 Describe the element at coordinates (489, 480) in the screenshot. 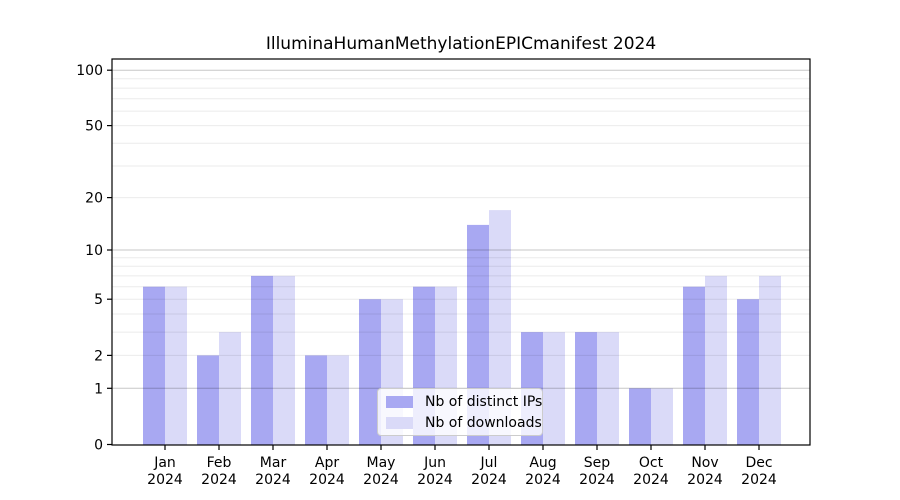

I see `x-tick-year-jul: 2024` at that location.